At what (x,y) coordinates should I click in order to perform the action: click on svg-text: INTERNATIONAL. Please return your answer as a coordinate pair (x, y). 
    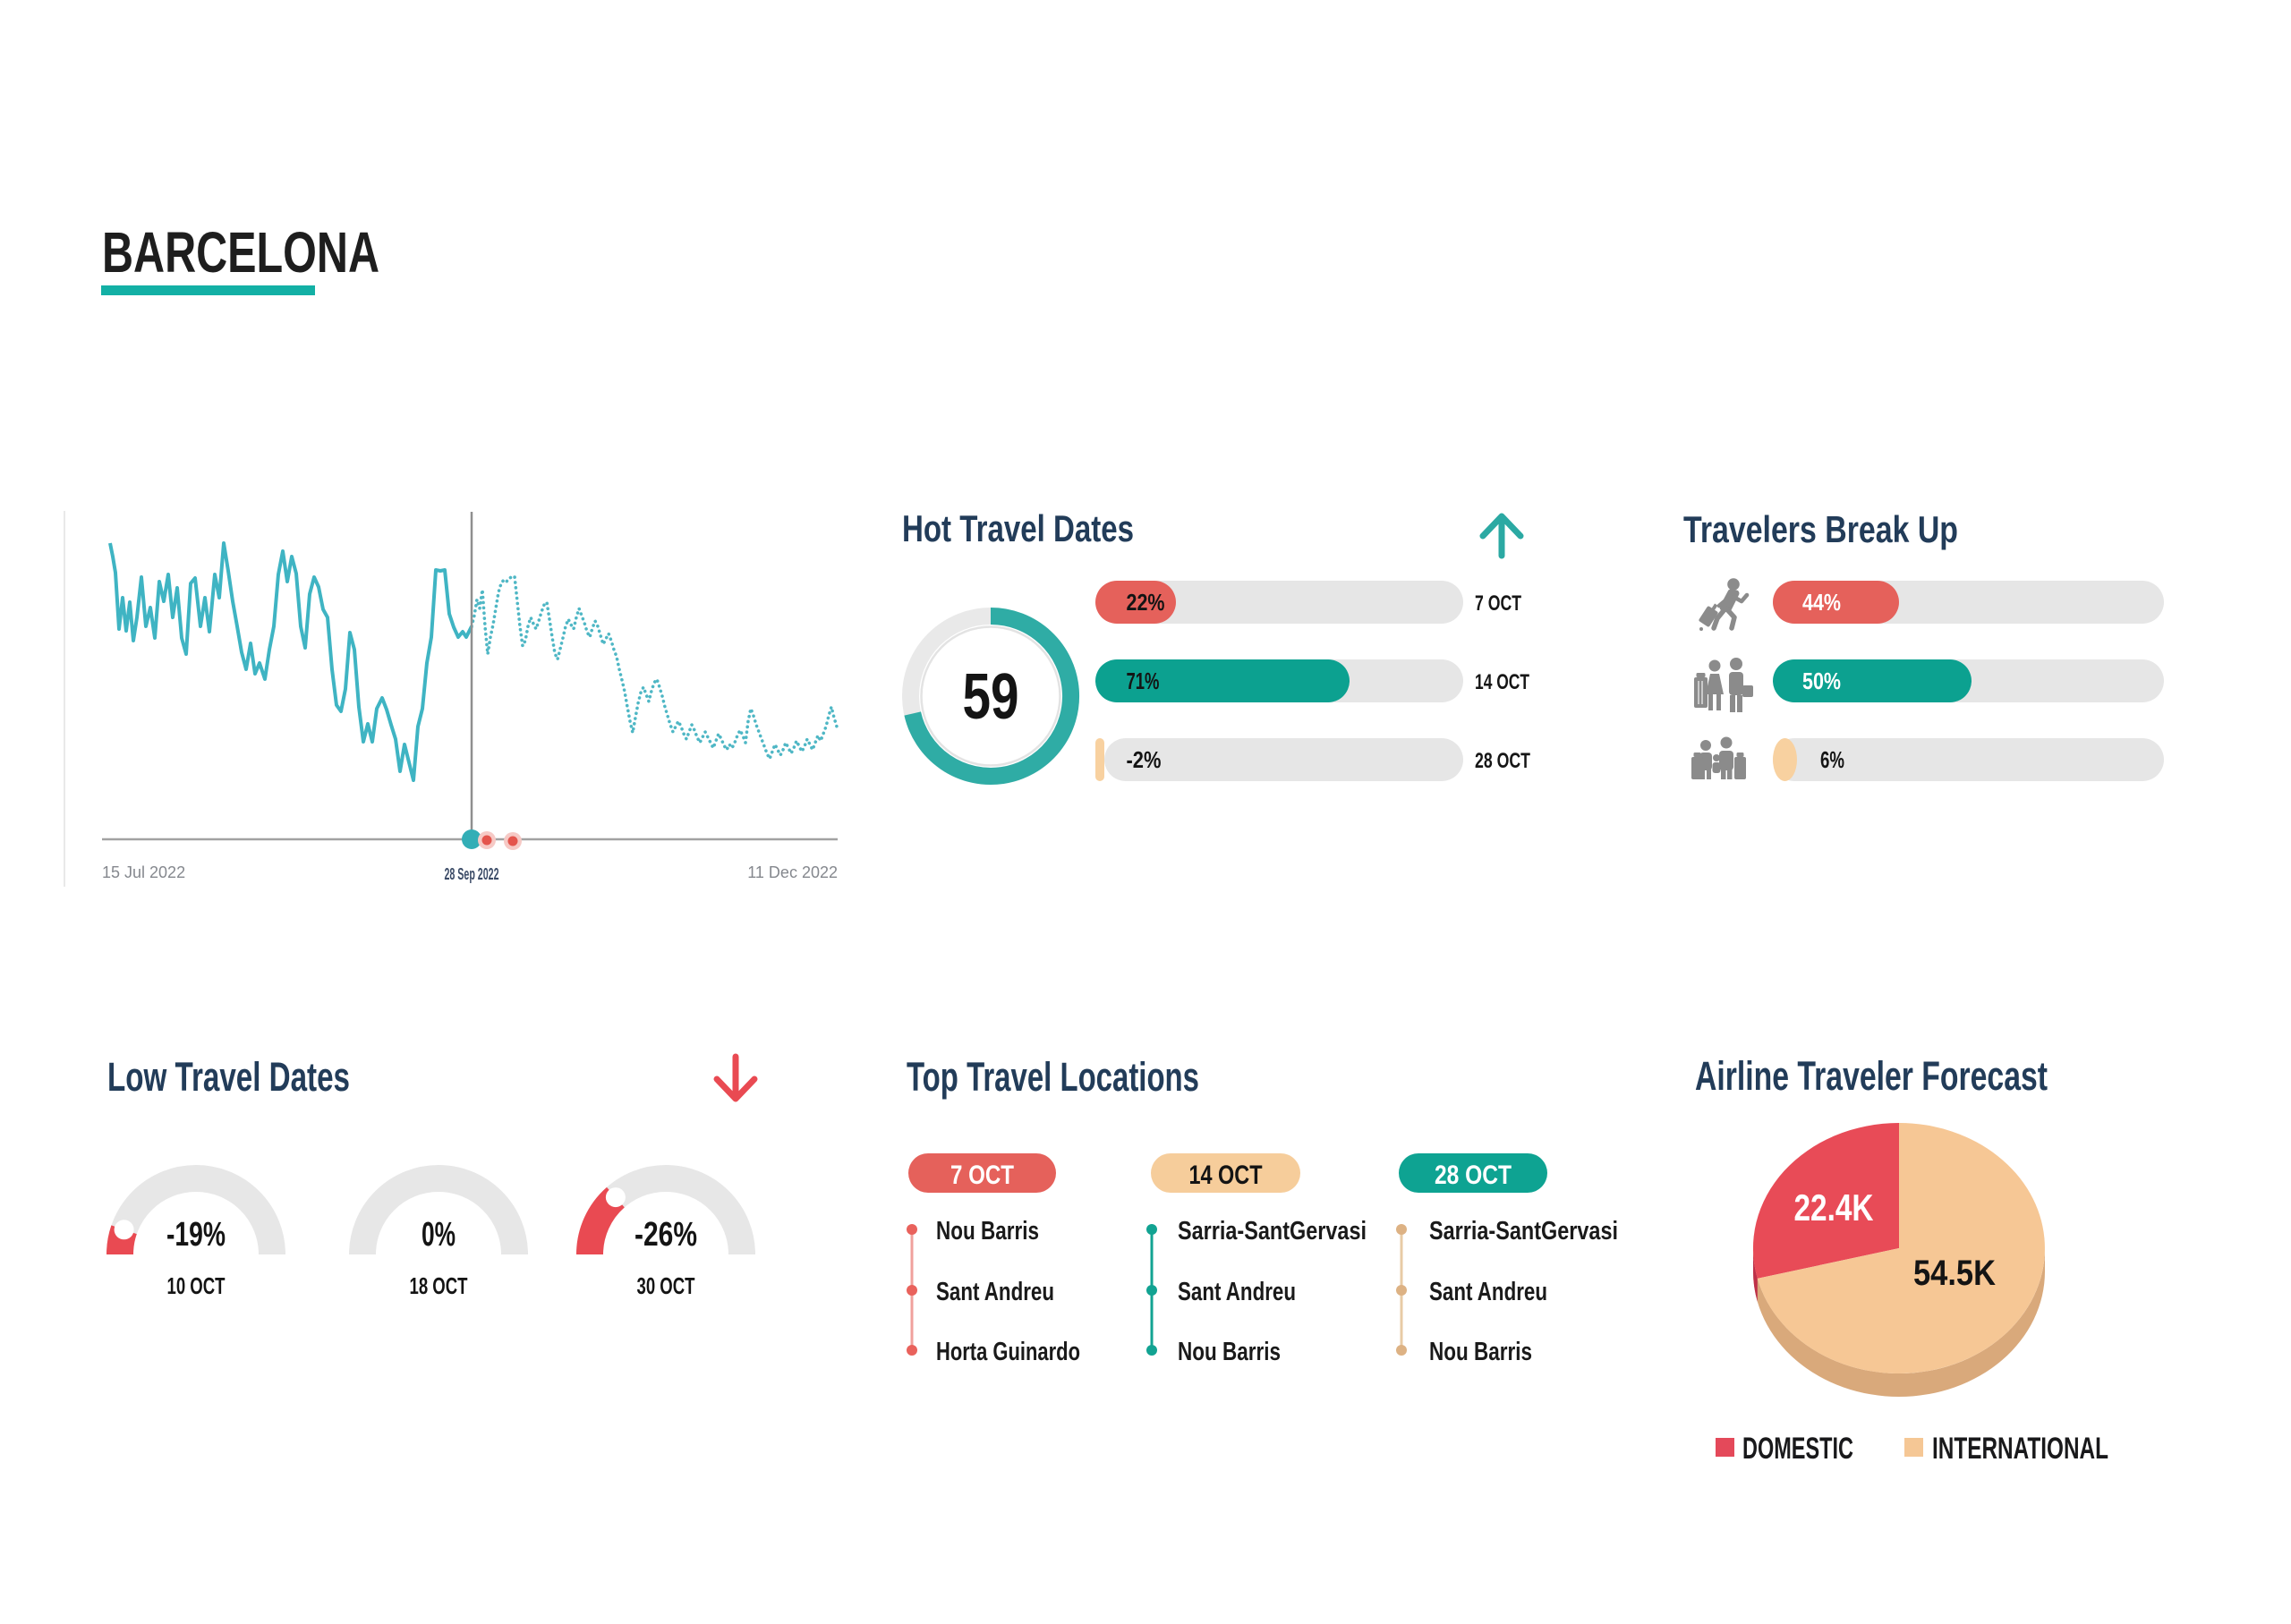
    Looking at the image, I should click on (2020, 1449).